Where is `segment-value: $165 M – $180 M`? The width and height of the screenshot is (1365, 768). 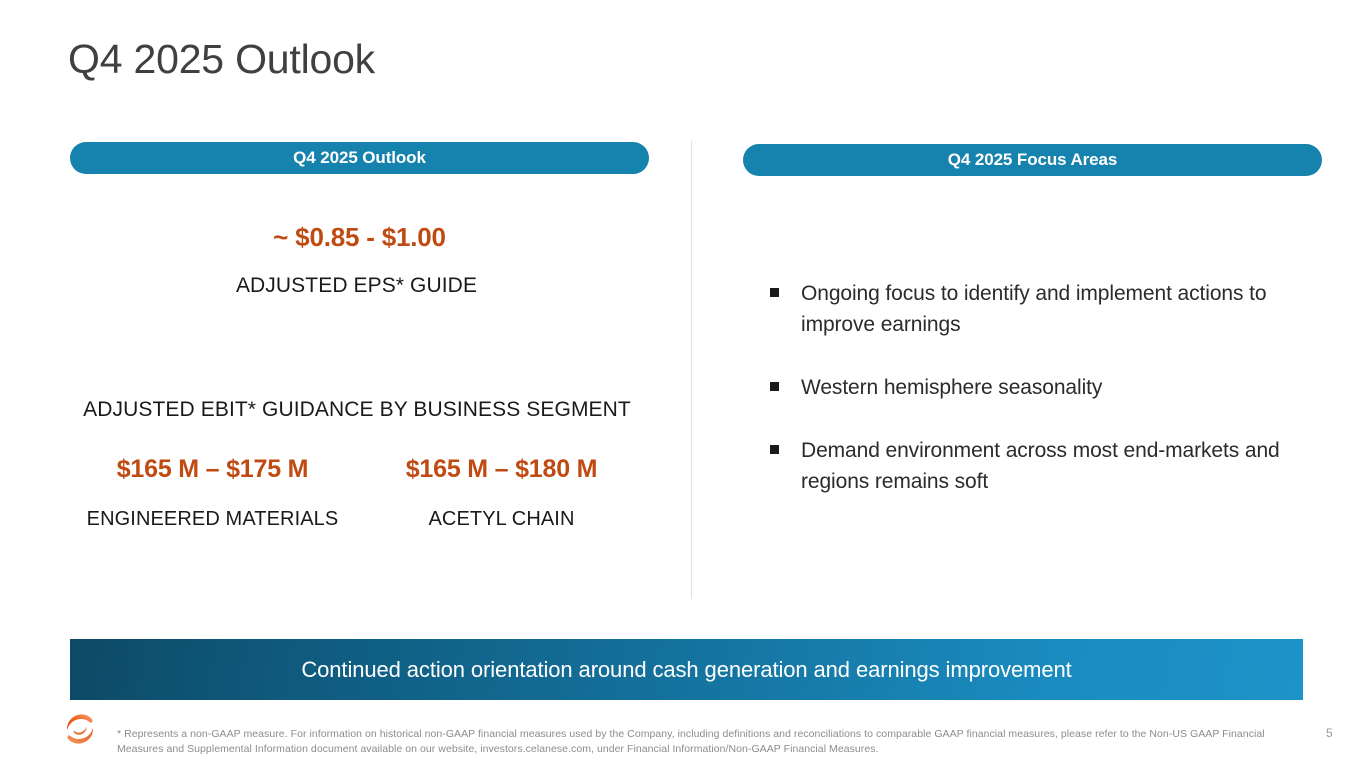 segment-value: $165 M – $180 M is located at coordinates (501, 469).